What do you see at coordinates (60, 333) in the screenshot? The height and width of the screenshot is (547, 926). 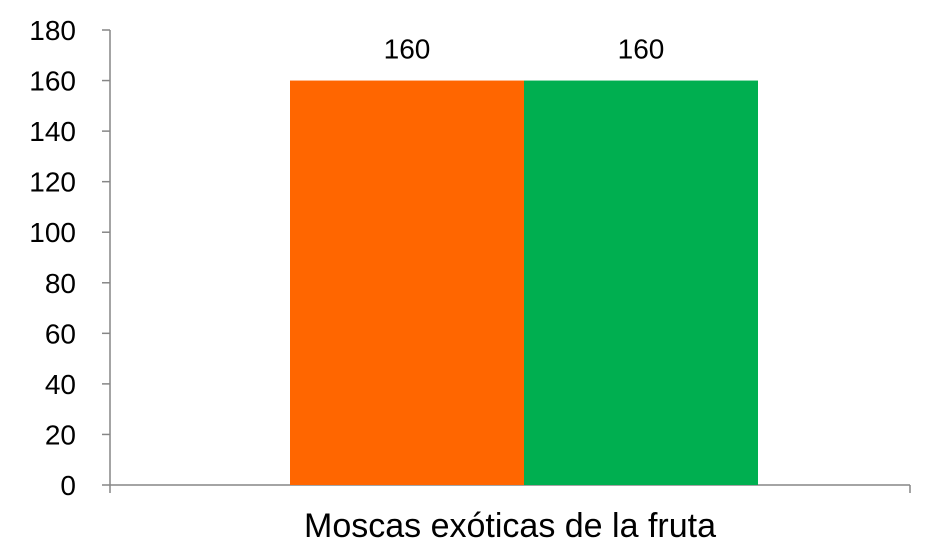 I see `y-tick-label: 60` at bounding box center [60, 333].